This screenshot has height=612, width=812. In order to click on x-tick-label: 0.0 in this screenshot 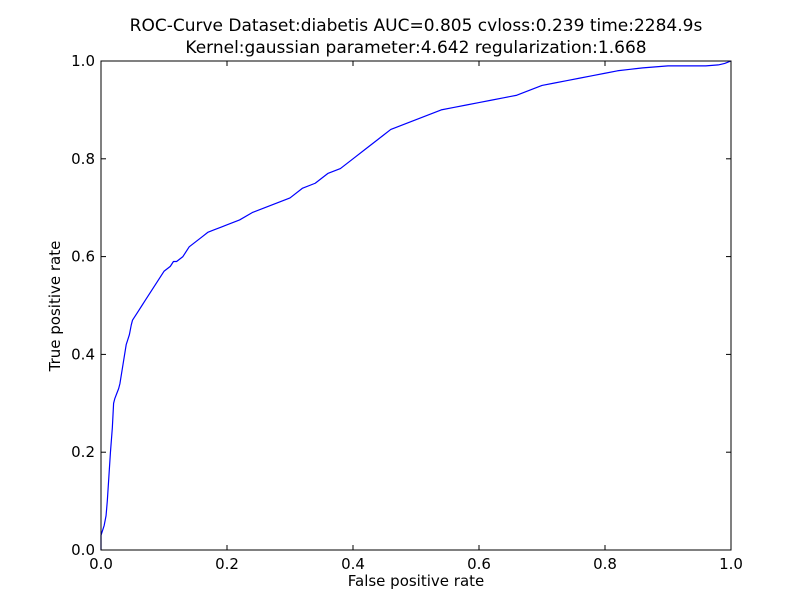, I will do `click(101, 564)`.